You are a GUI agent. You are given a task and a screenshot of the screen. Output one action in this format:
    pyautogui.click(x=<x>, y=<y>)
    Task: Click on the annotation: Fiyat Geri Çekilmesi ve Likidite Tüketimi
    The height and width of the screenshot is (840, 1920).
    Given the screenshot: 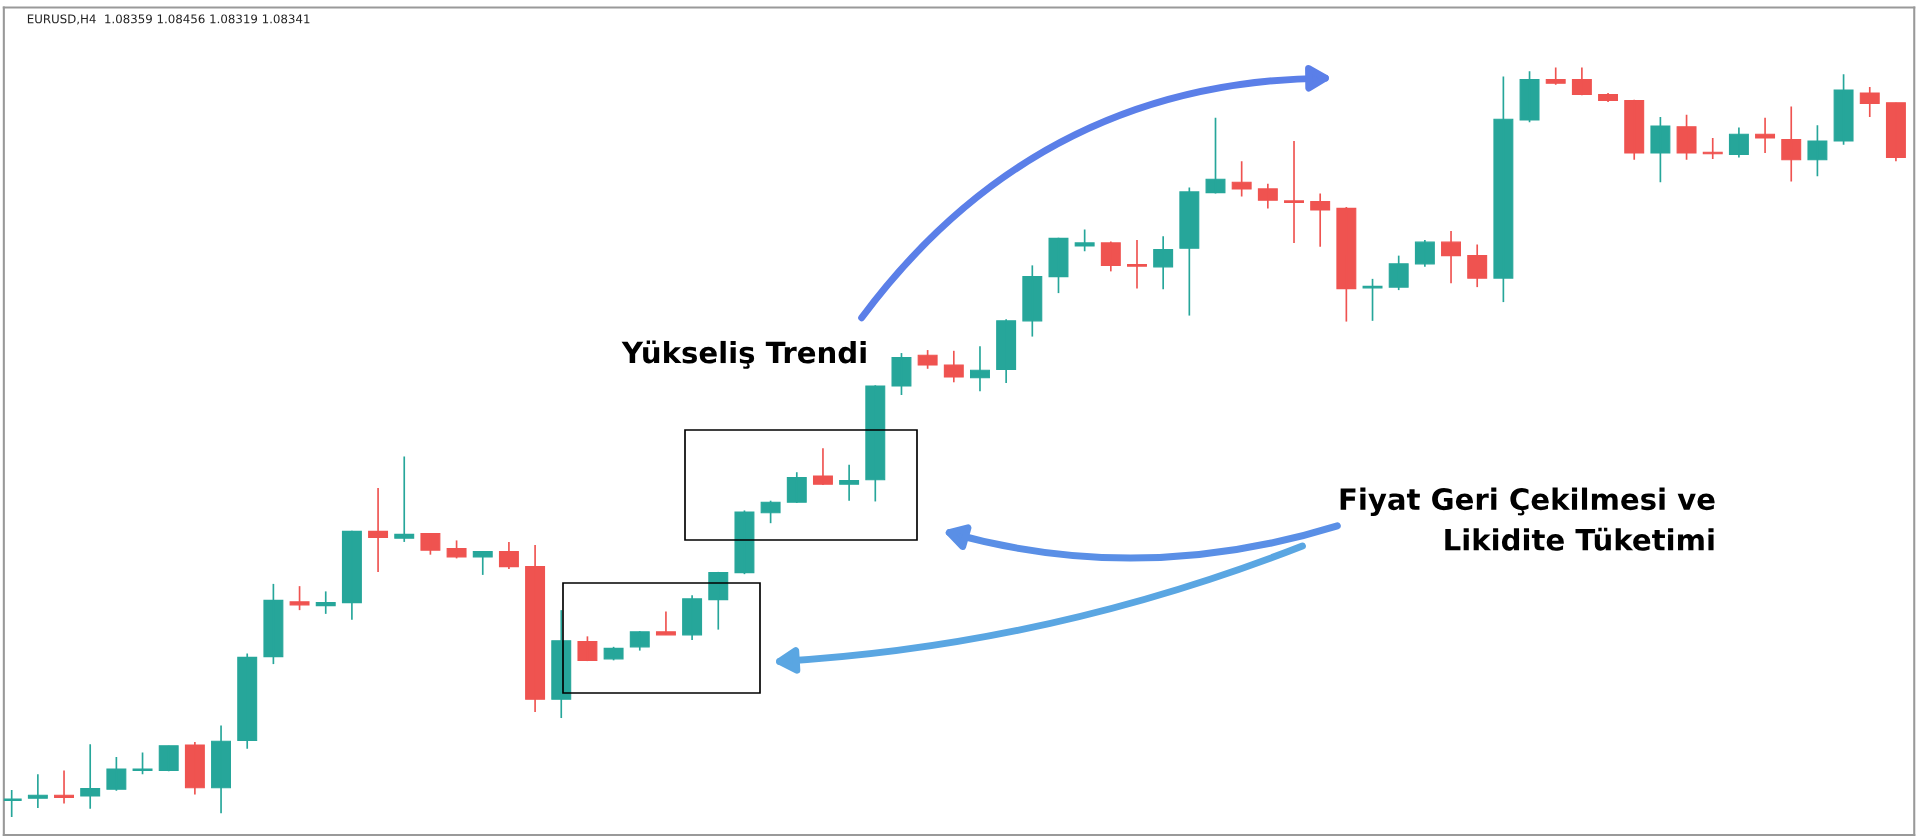 What is the action you would take?
    pyautogui.click(x=1527, y=519)
    